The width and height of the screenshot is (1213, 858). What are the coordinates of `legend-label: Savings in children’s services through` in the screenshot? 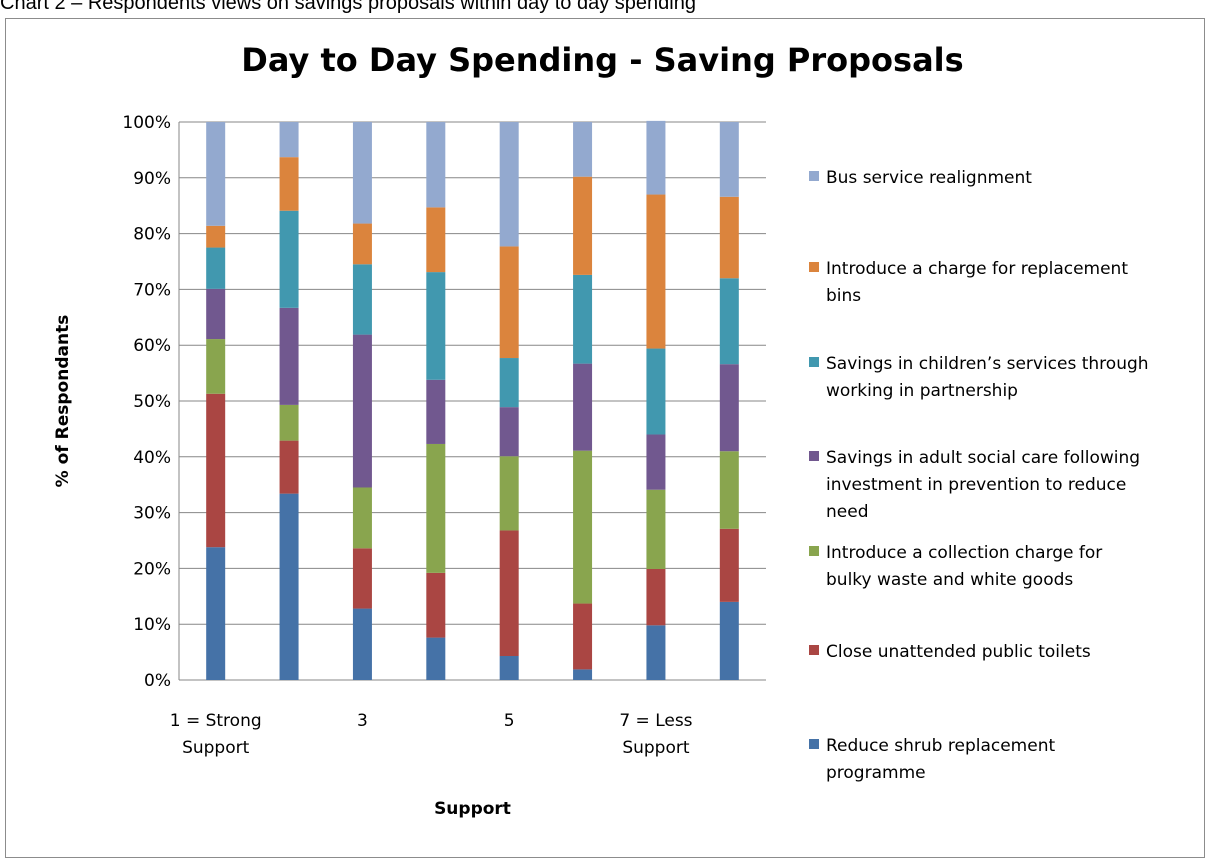 It's located at (987, 364).